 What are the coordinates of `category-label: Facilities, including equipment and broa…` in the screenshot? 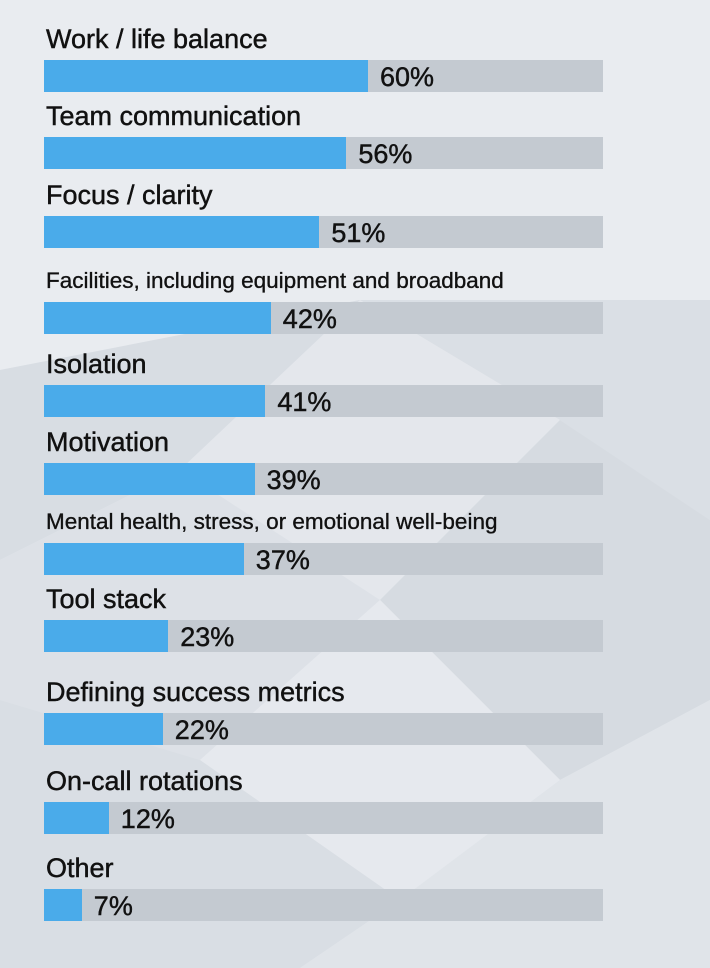 It's located at (275, 280).